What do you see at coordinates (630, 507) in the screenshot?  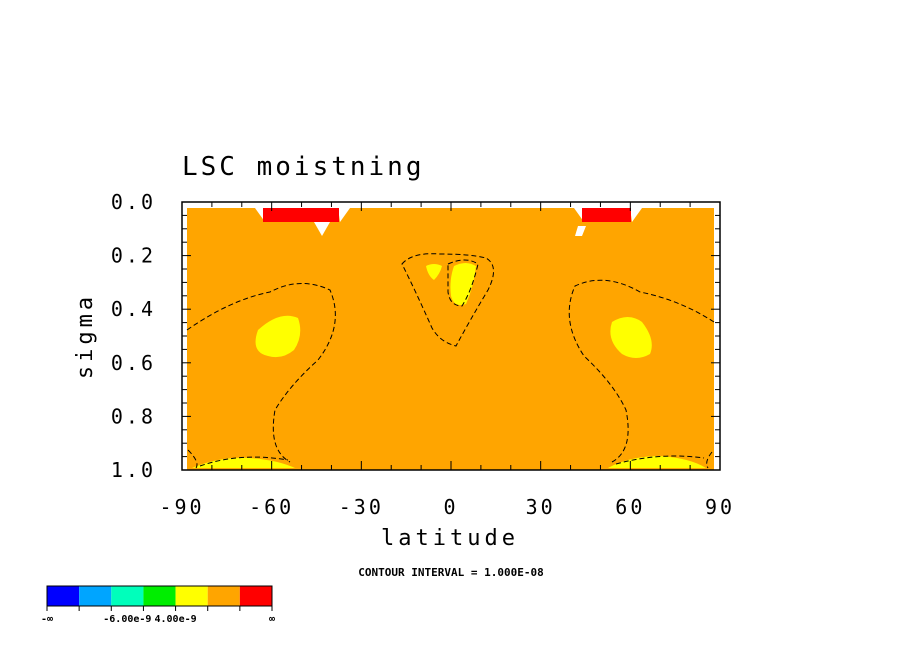 I see `x-tick-label: 60` at bounding box center [630, 507].